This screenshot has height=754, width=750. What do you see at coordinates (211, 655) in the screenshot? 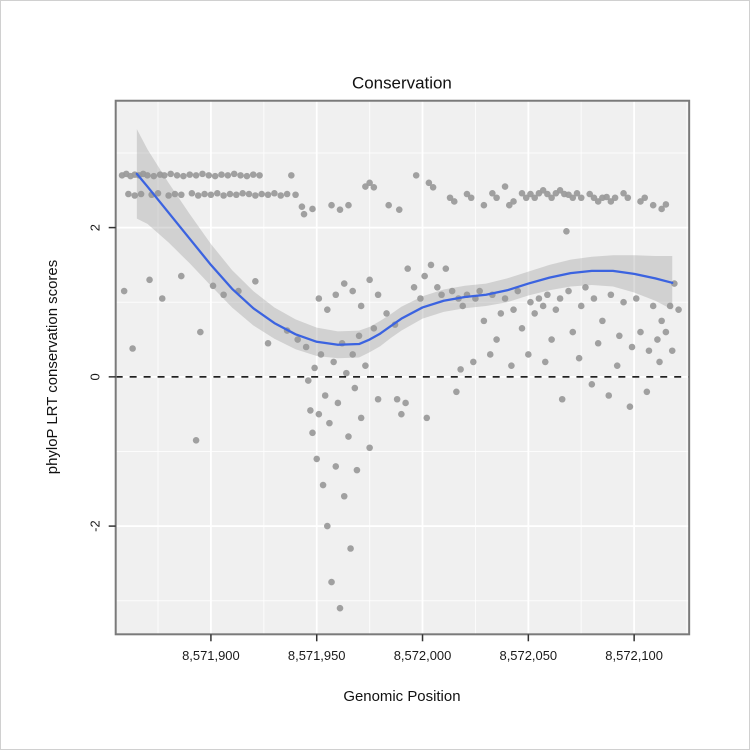
I see `x-tick-label: 8,571,900` at bounding box center [211, 655].